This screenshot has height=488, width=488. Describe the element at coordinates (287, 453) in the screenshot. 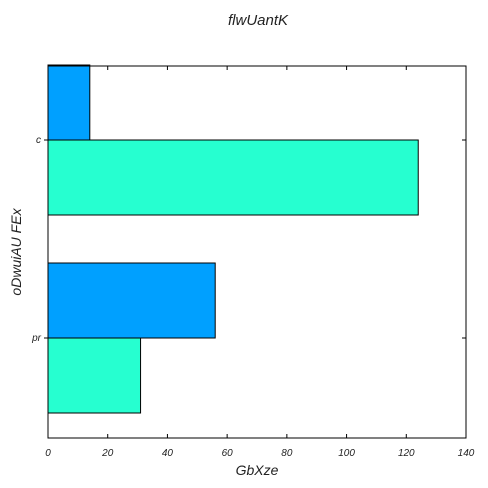

I see `x-tick-label-80: 80` at that location.